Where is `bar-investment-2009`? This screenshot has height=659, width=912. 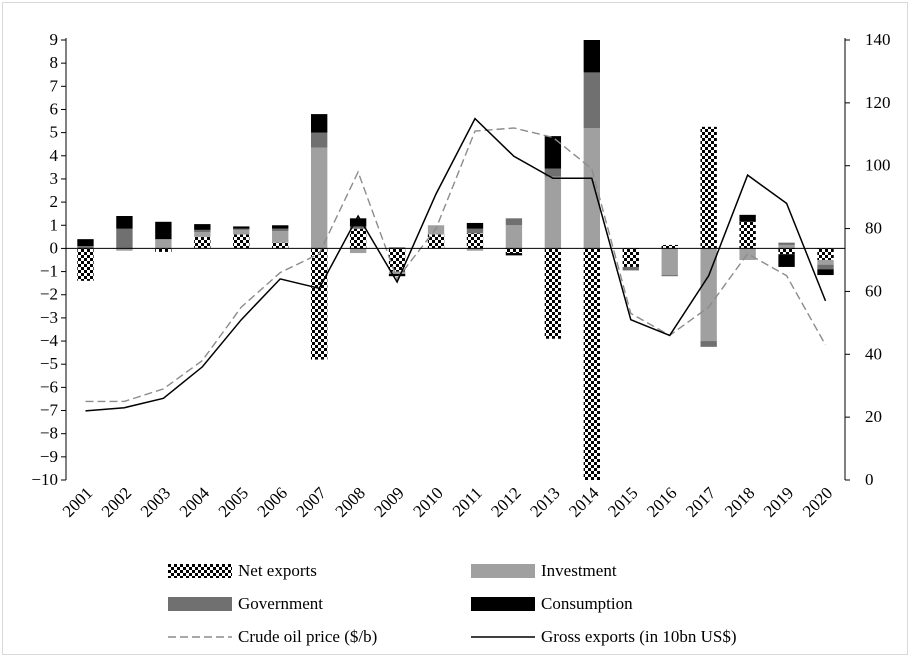
bar-investment-2009 is located at coordinates (397, 272).